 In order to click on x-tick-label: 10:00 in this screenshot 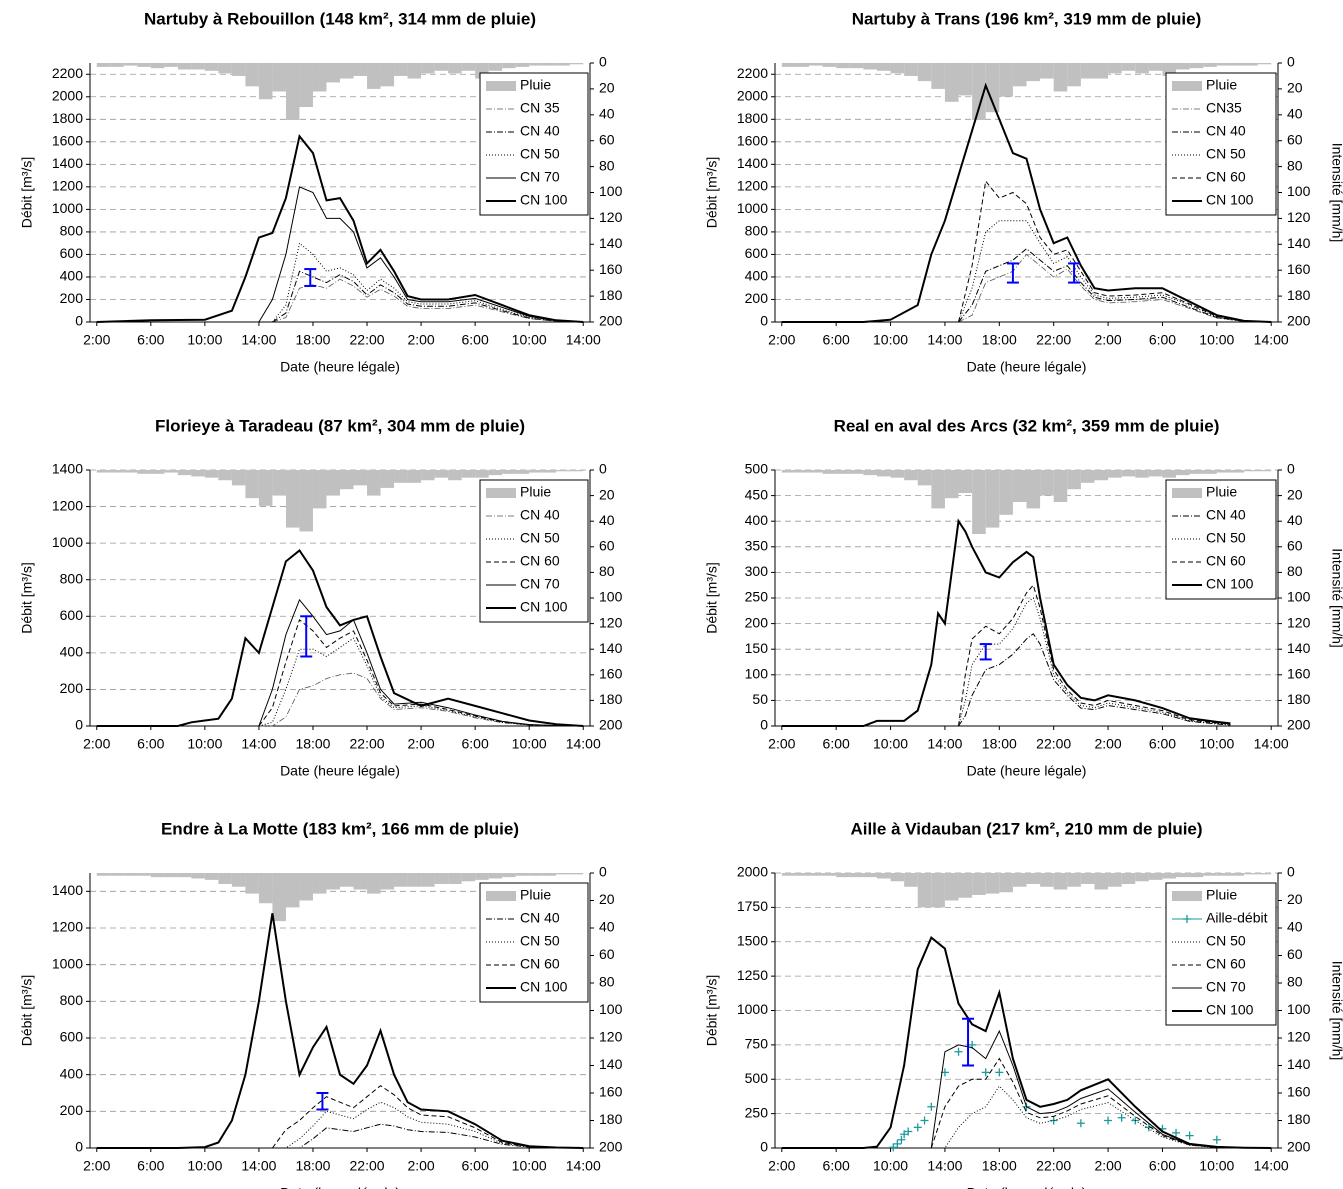, I will do `click(890, 340)`.